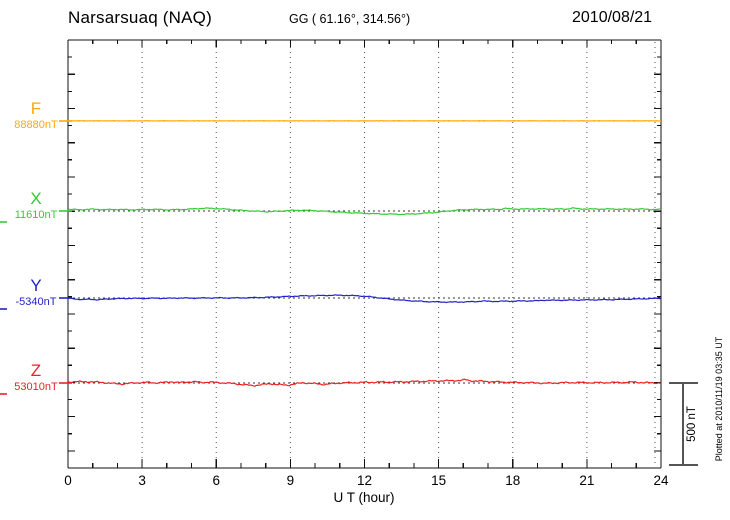 This screenshot has height=520, width=730. I want to click on series-letter: F, so click(36, 108).